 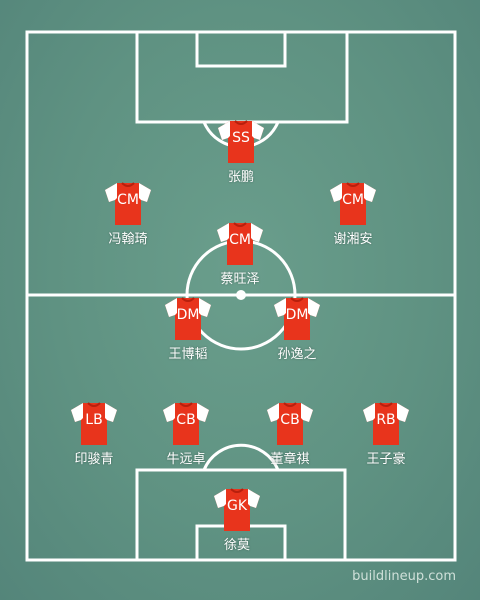 I want to click on player-marker: CB 牛远卓, so click(x=186, y=433).